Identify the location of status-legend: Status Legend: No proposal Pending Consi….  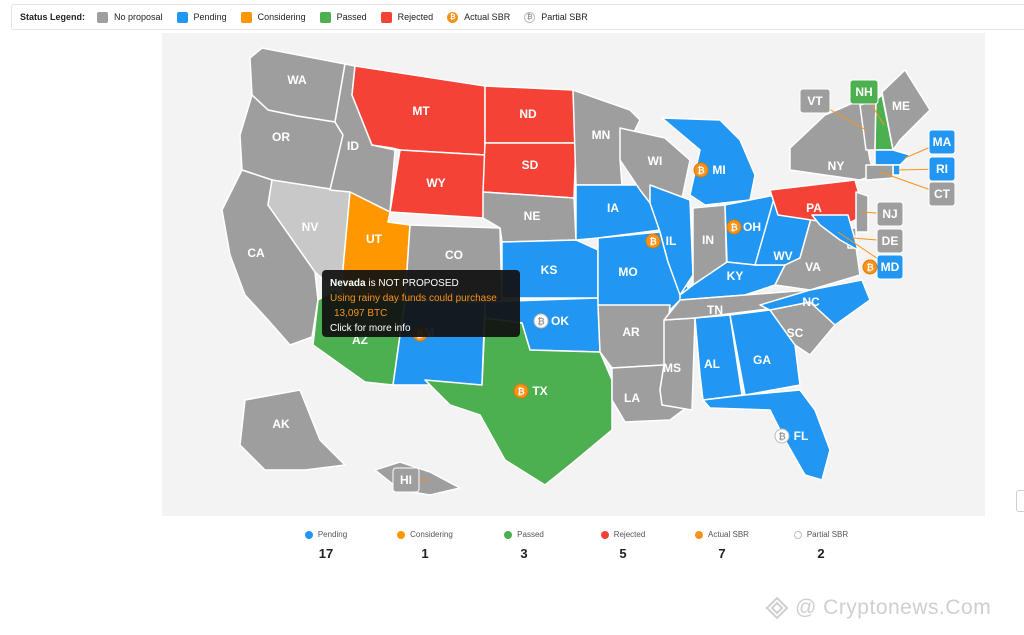
(517, 17).